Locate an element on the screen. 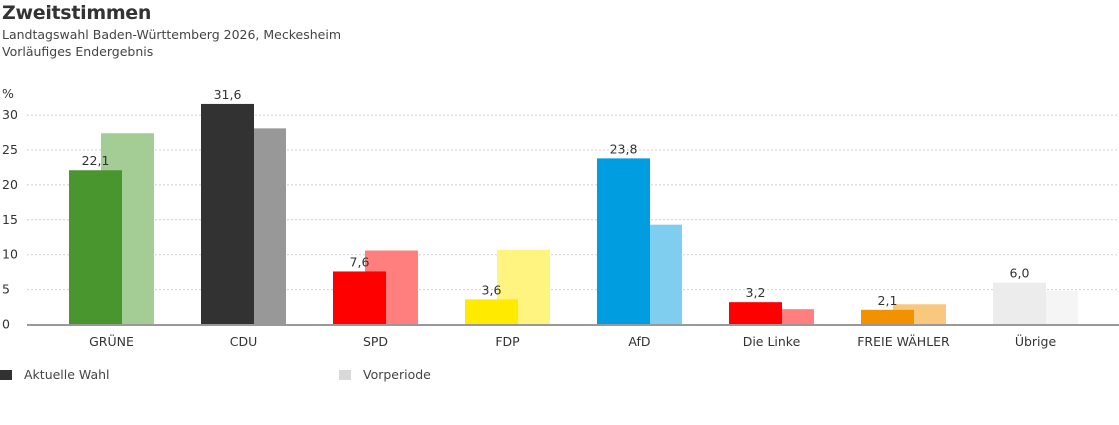 The width and height of the screenshot is (1119, 425). y-tick-label: 20 is located at coordinates (10, 184).